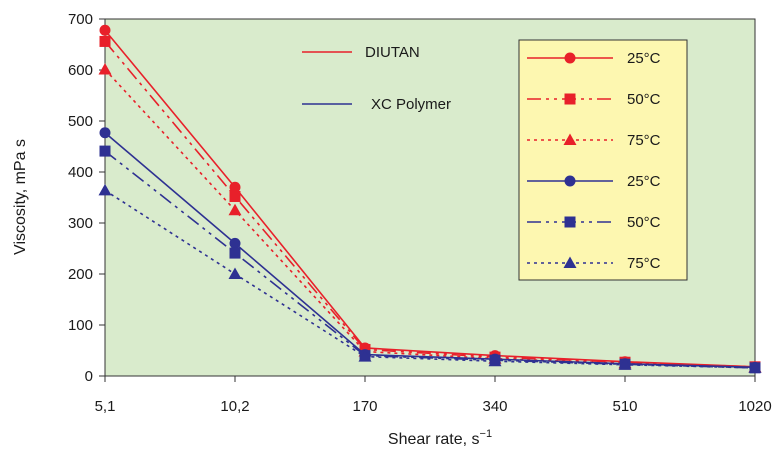 The width and height of the screenshot is (772, 454). I want to click on x-tick-label: 340, so click(494, 406).